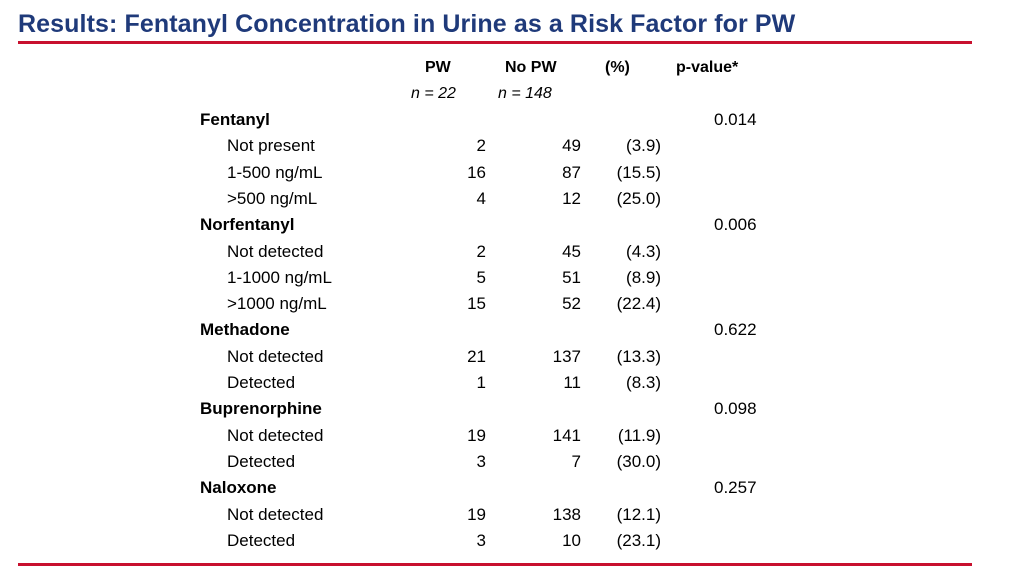  Describe the element at coordinates (277, 303) in the screenshot. I see `row-label: >1000 ng/mL` at that location.